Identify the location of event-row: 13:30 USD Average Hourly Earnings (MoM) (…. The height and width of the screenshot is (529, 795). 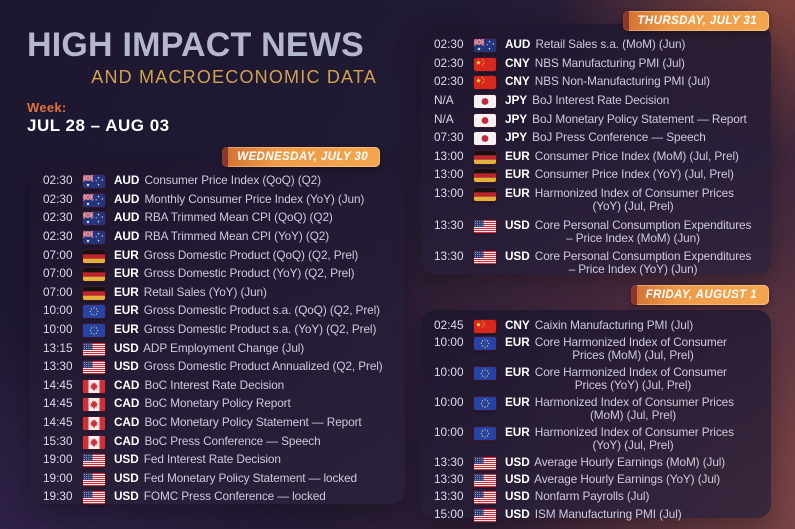
(594, 462).